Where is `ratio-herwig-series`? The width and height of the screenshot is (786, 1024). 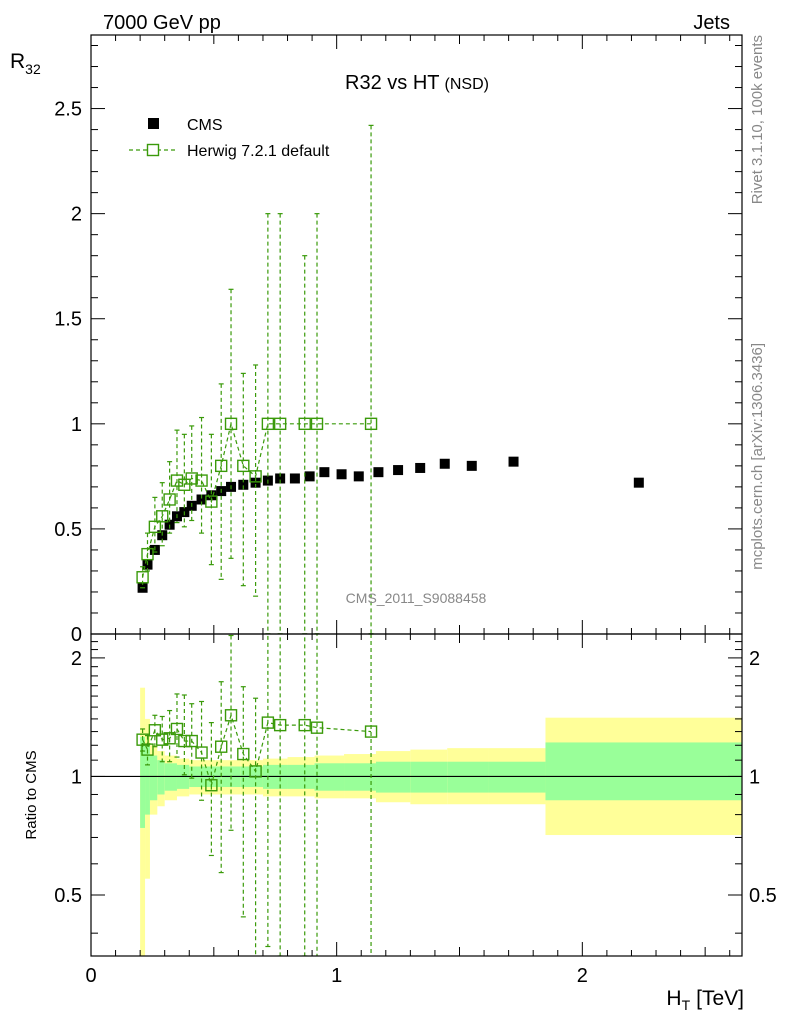 ratio-herwig-series is located at coordinates (257, 795).